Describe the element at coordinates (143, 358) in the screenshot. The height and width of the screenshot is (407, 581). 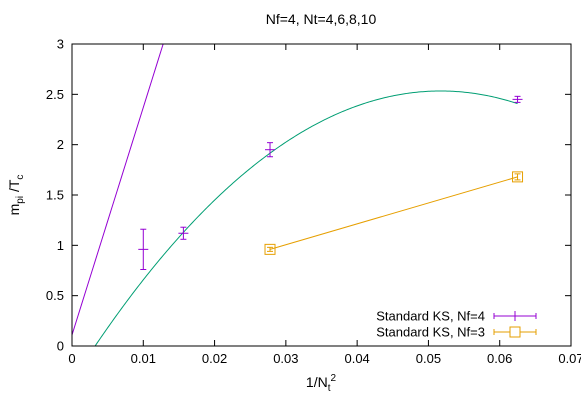
I see `x-tick-label-1: 0.01` at that location.